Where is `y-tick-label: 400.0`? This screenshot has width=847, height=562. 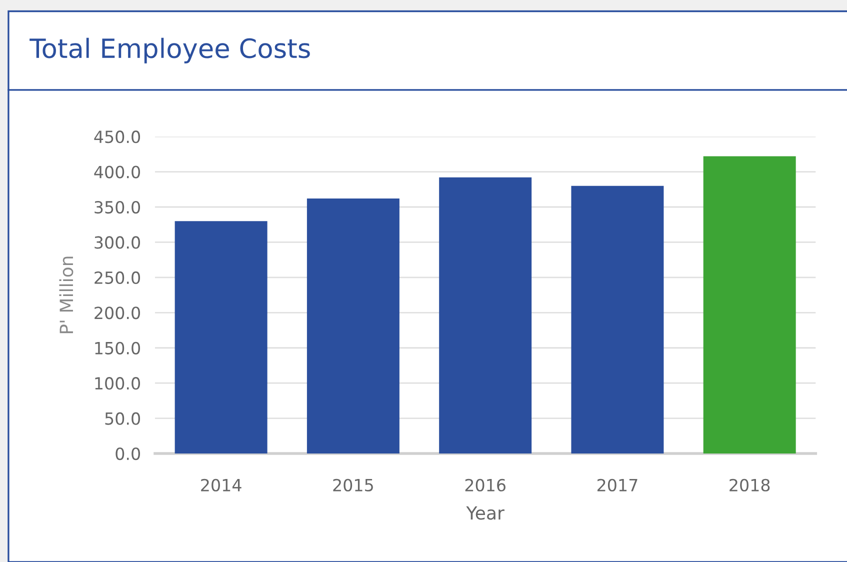
y-tick-label: 400.0 is located at coordinates (117, 172).